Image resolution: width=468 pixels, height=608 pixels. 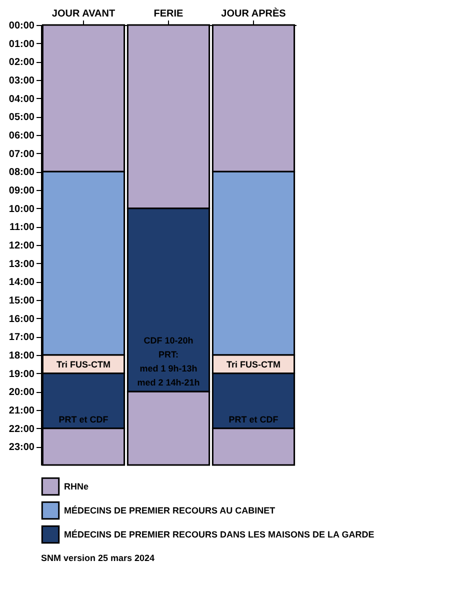 What do you see at coordinates (21, 62) in the screenshot?
I see `y-tick-label: 02:00` at bounding box center [21, 62].